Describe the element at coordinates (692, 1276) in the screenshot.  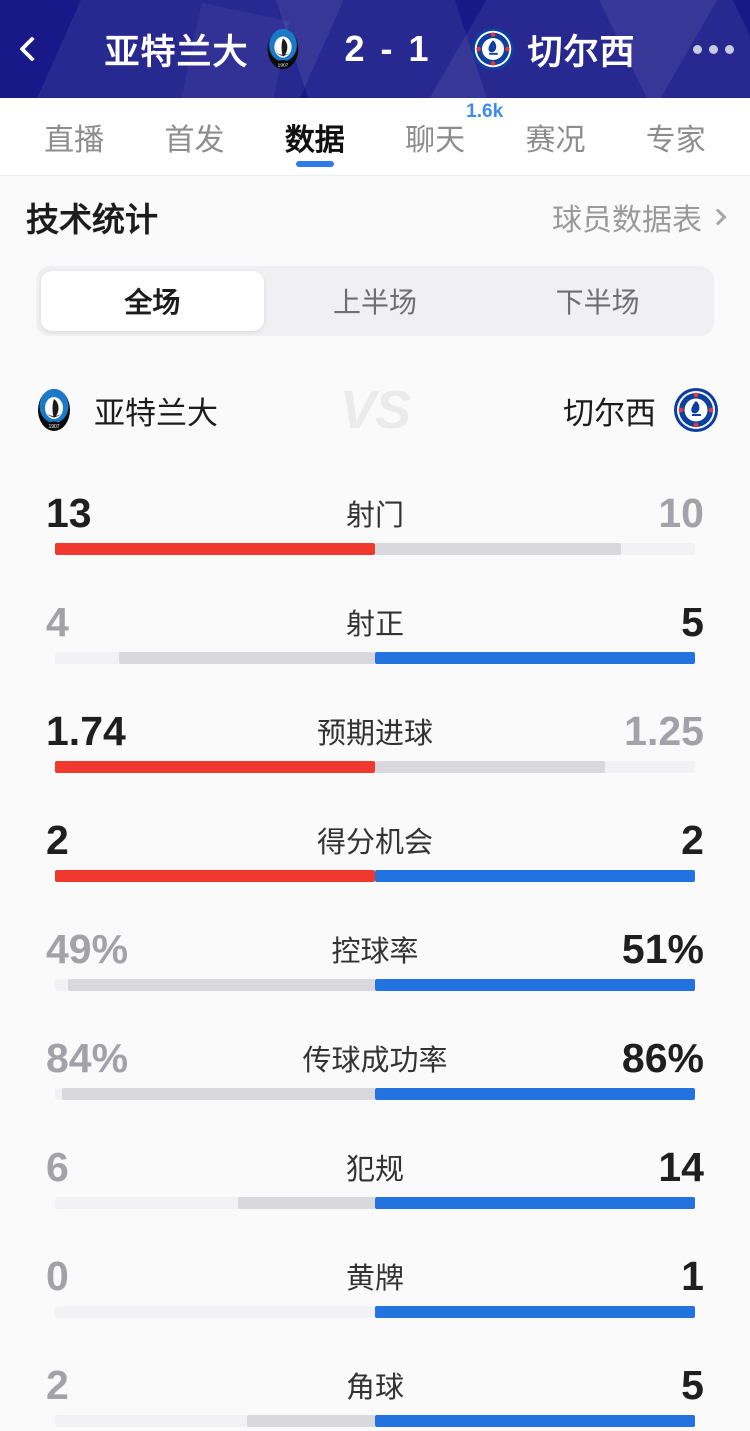
I see `stat-away-value: 1` at that location.